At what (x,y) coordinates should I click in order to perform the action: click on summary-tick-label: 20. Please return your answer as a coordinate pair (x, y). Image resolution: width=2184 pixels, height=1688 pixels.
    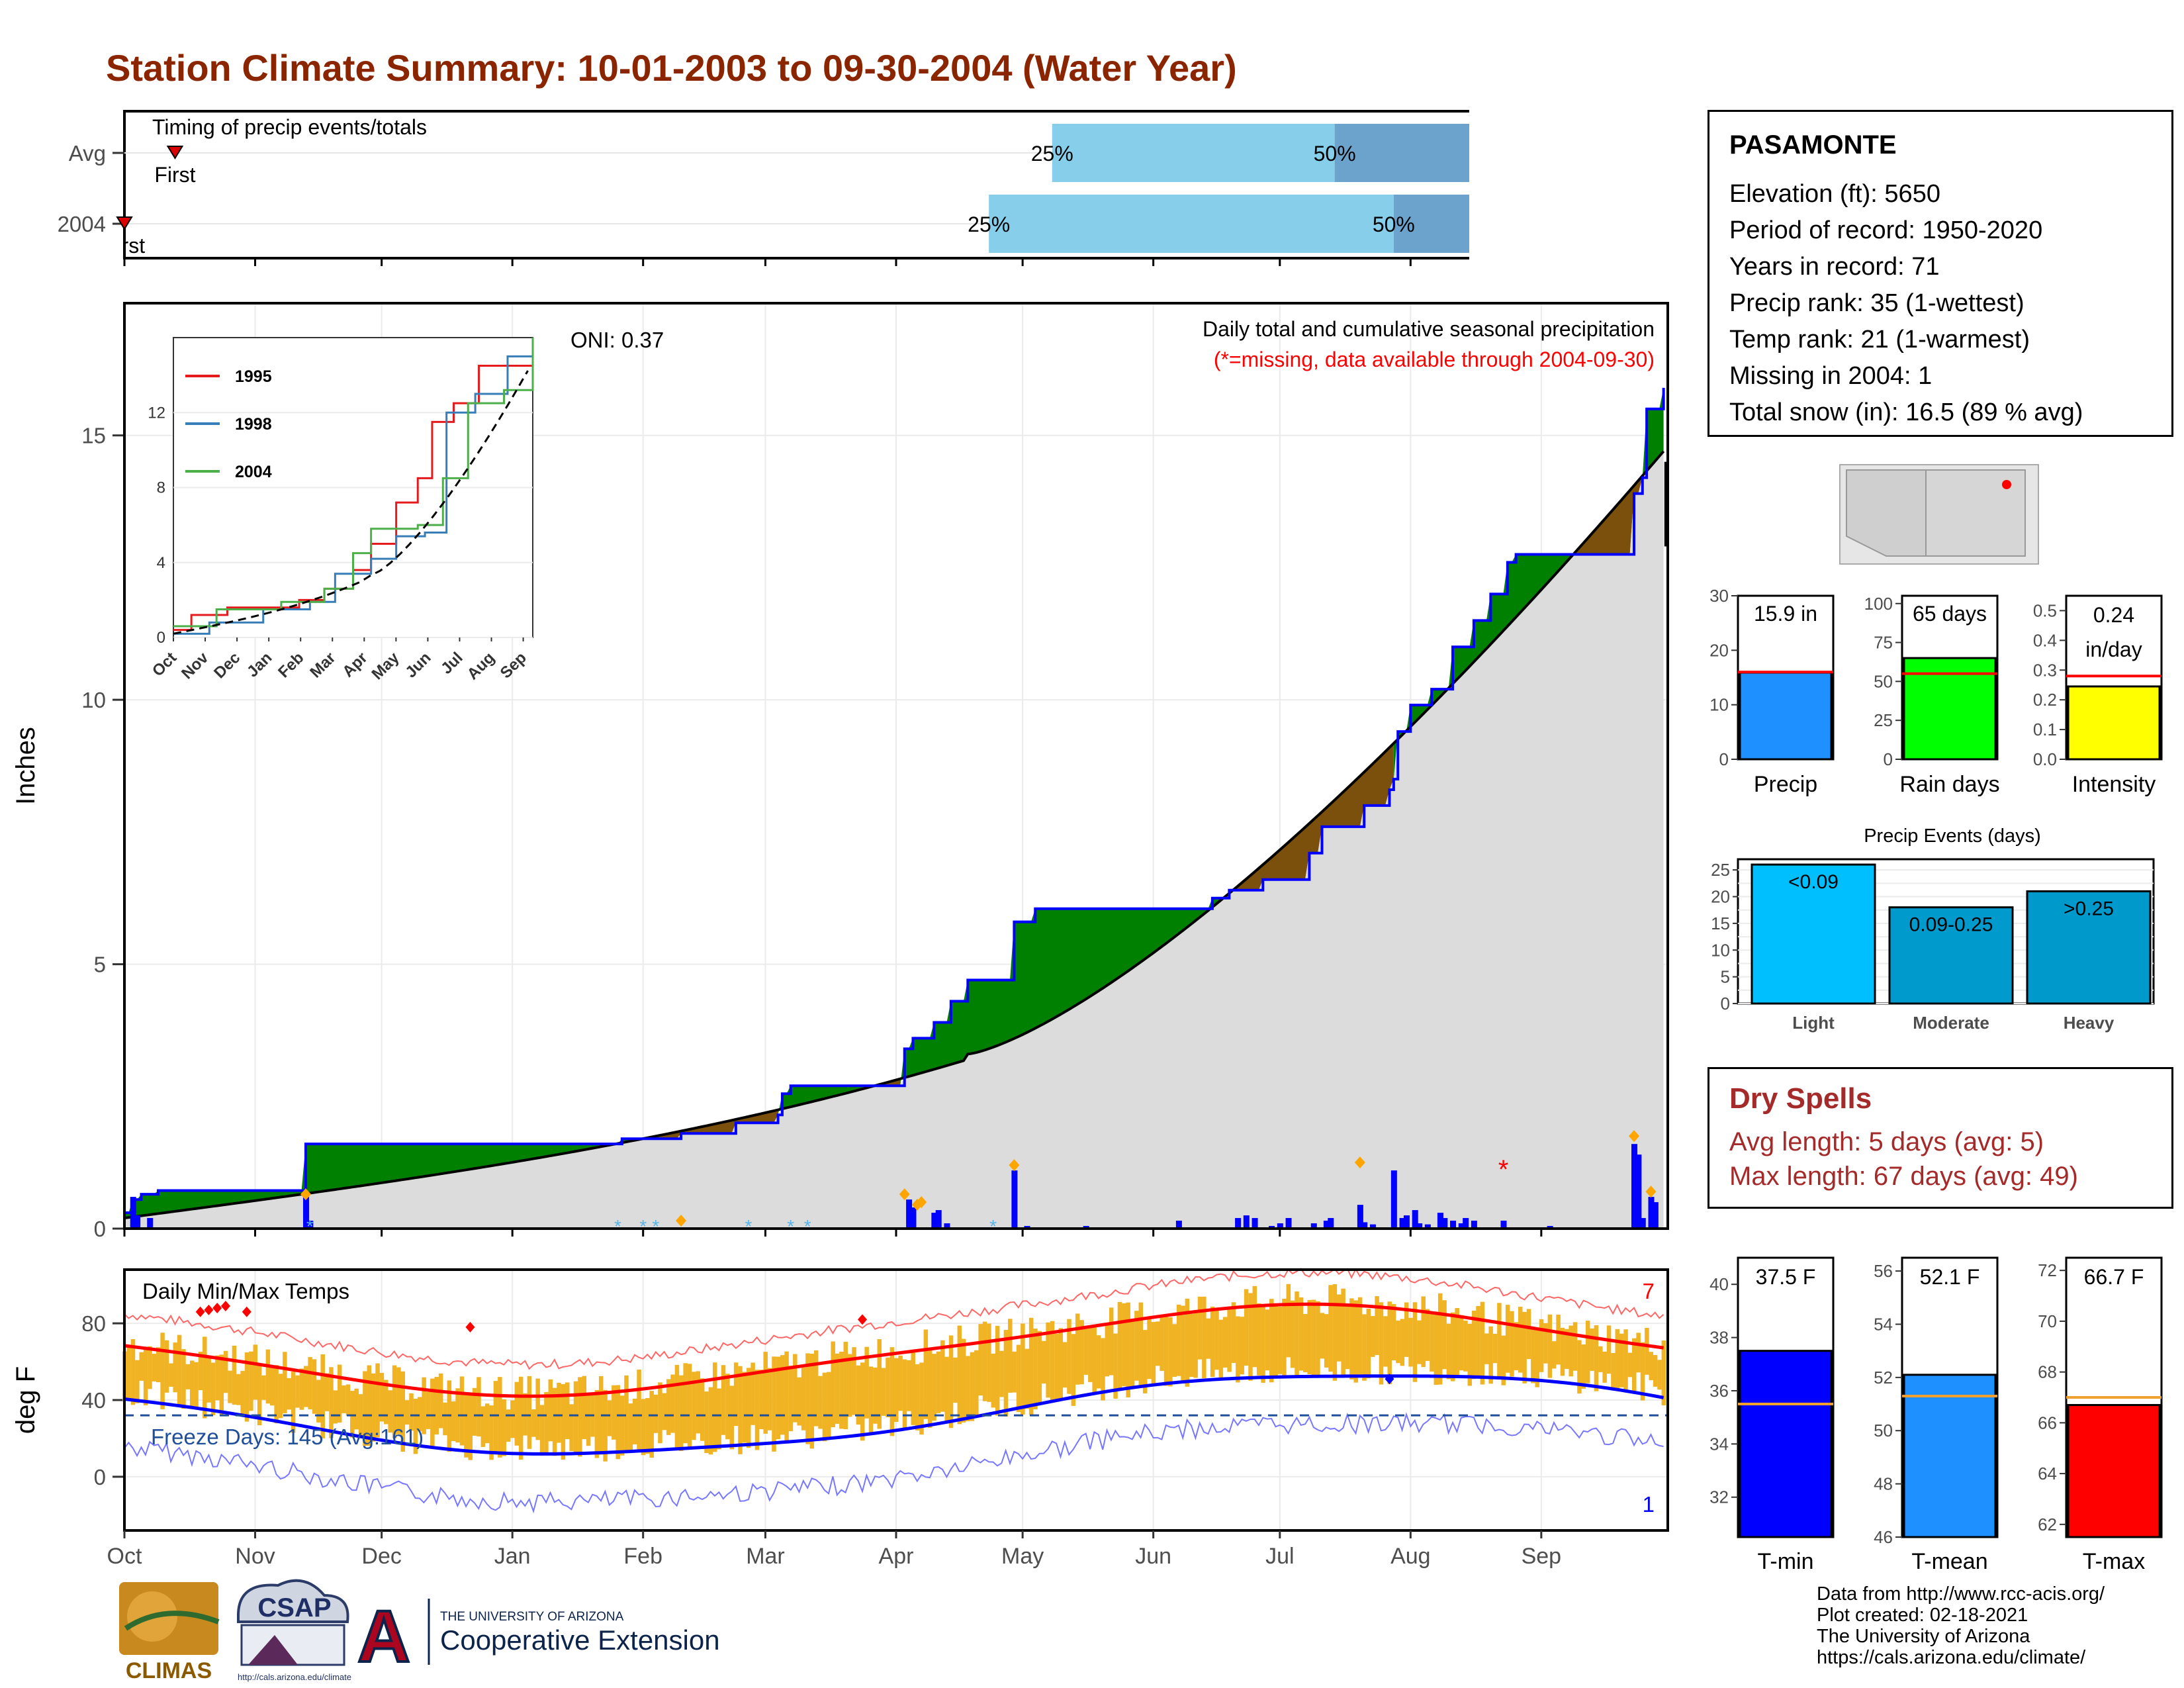
    Looking at the image, I should click on (1719, 650).